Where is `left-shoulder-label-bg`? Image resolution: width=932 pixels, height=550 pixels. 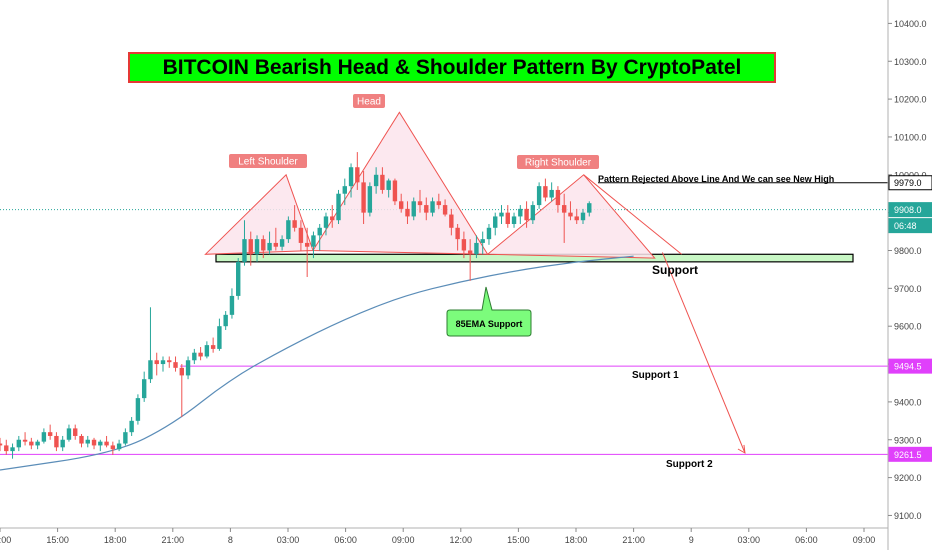
left-shoulder-label-bg is located at coordinates (268, 161).